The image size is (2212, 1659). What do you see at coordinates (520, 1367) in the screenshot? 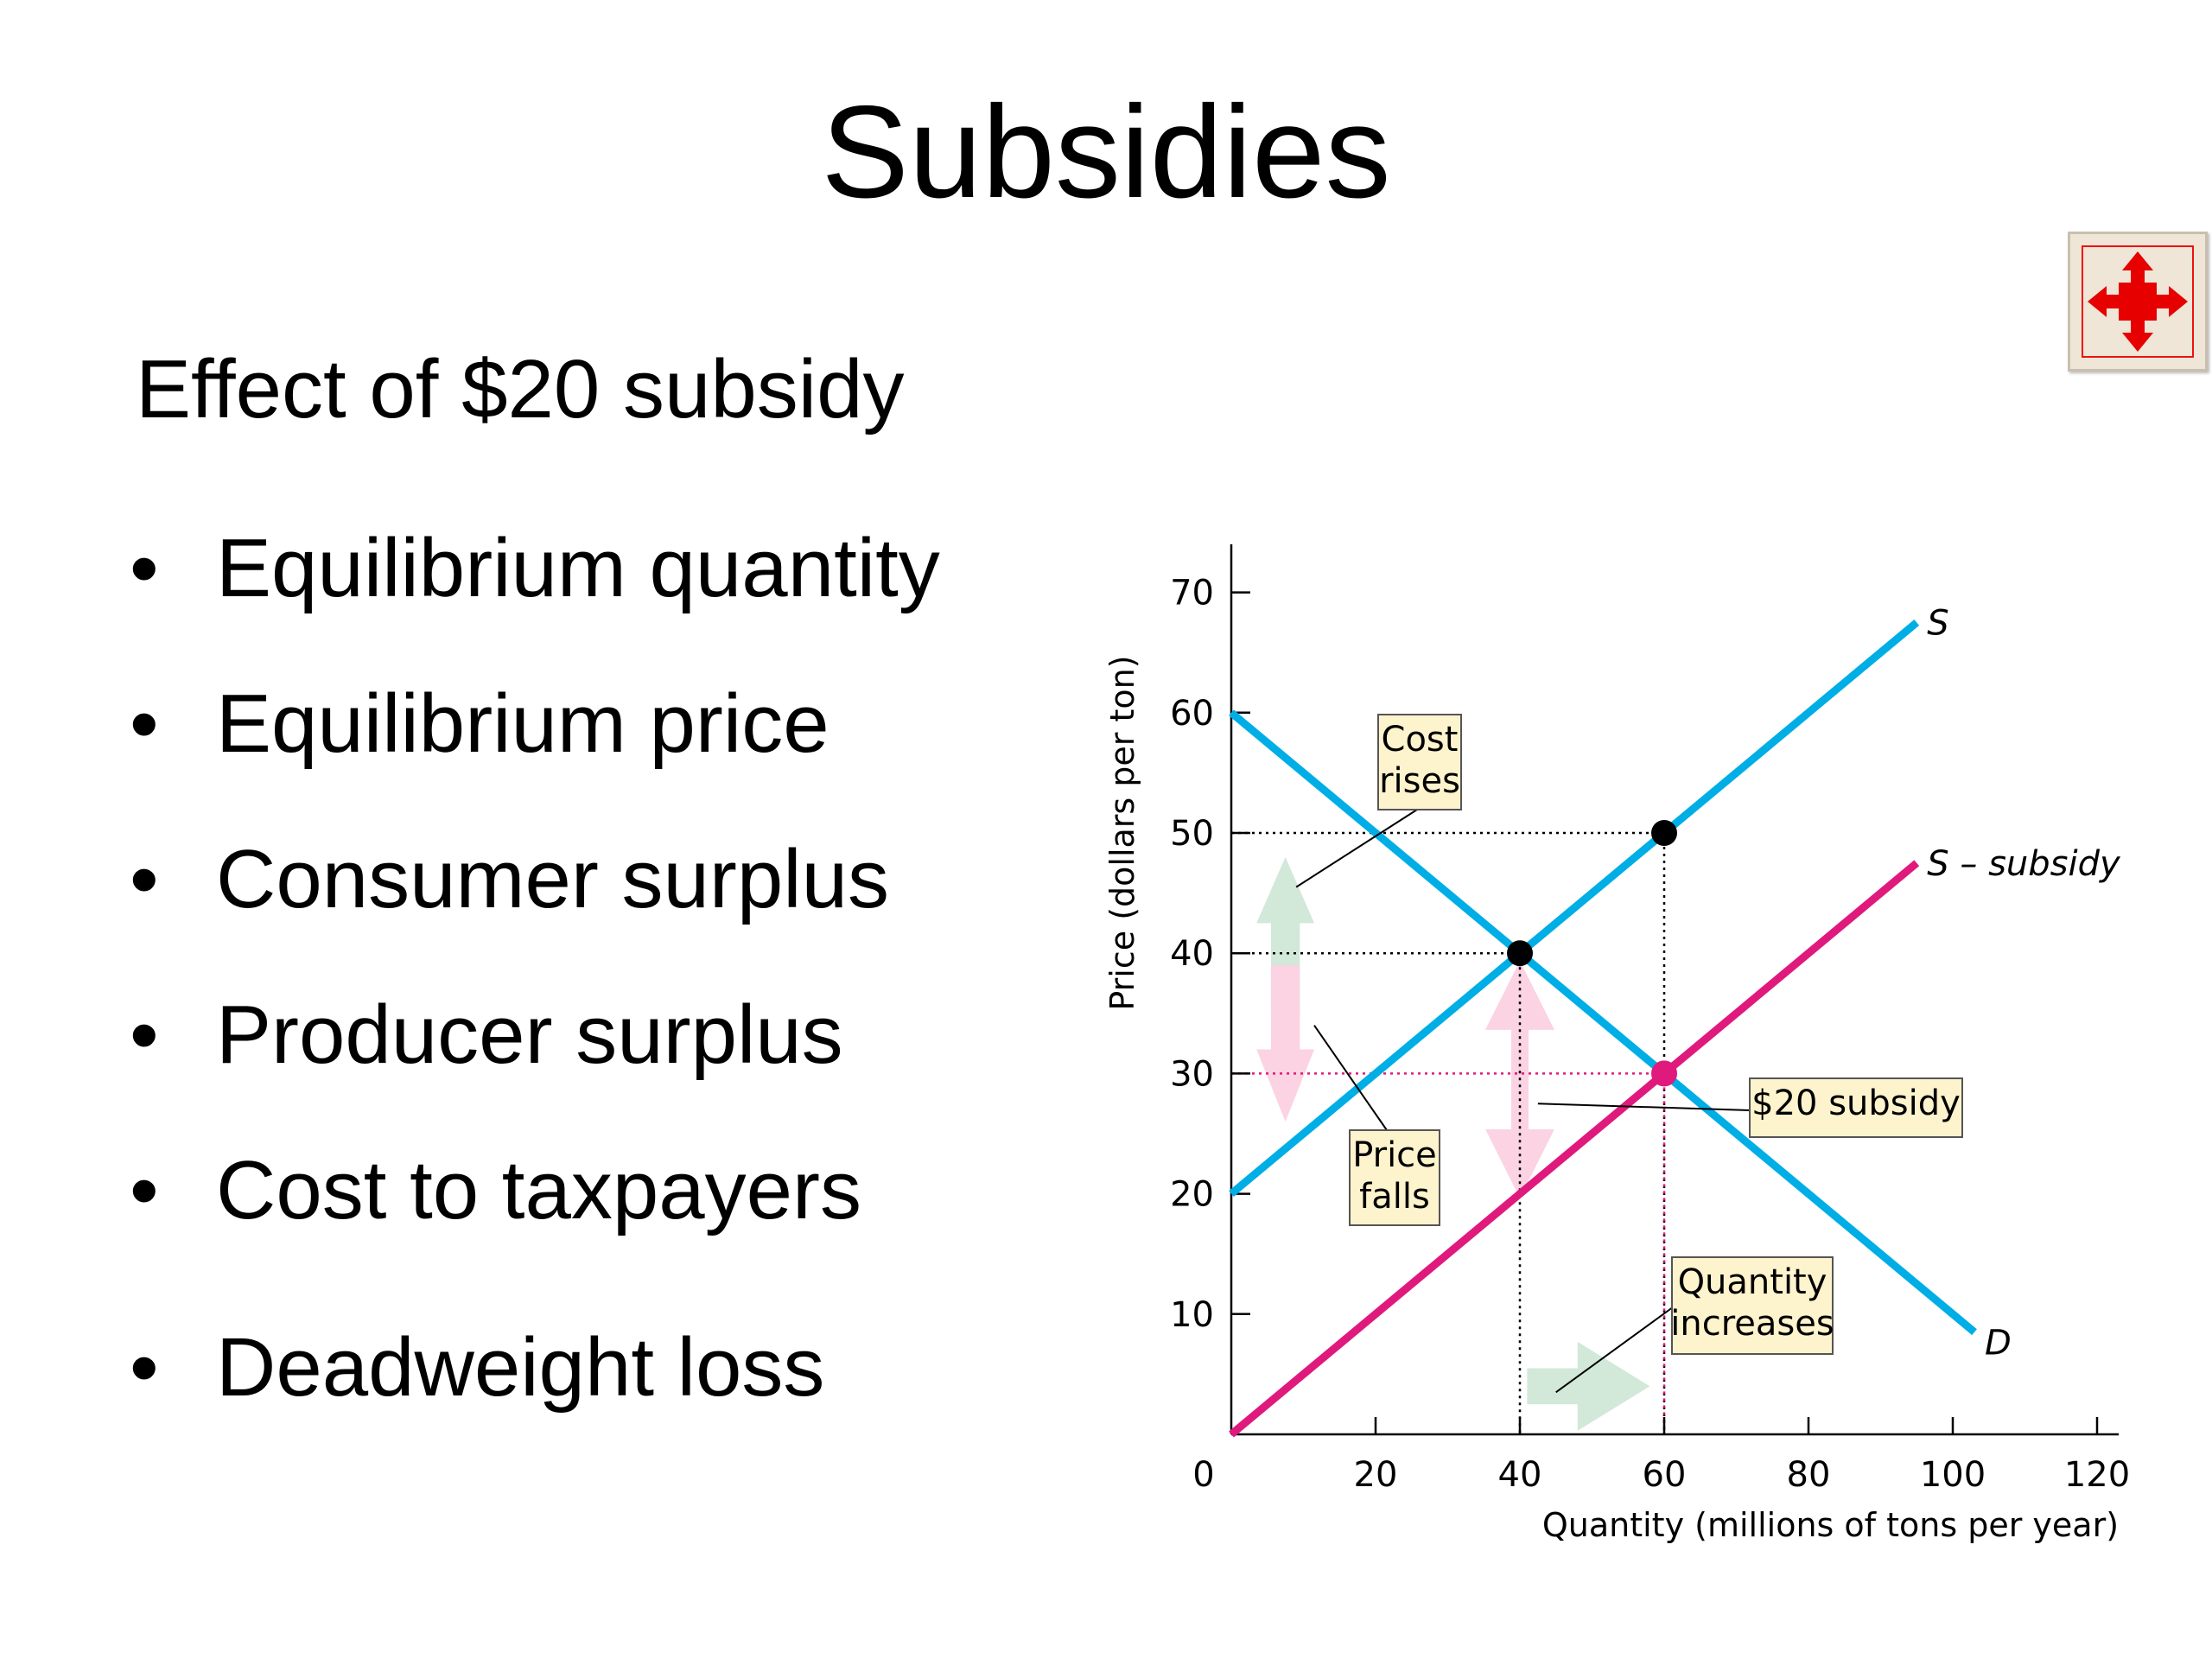
I see `bullet-text: Deadweight loss` at bounding box center [520, 1367].